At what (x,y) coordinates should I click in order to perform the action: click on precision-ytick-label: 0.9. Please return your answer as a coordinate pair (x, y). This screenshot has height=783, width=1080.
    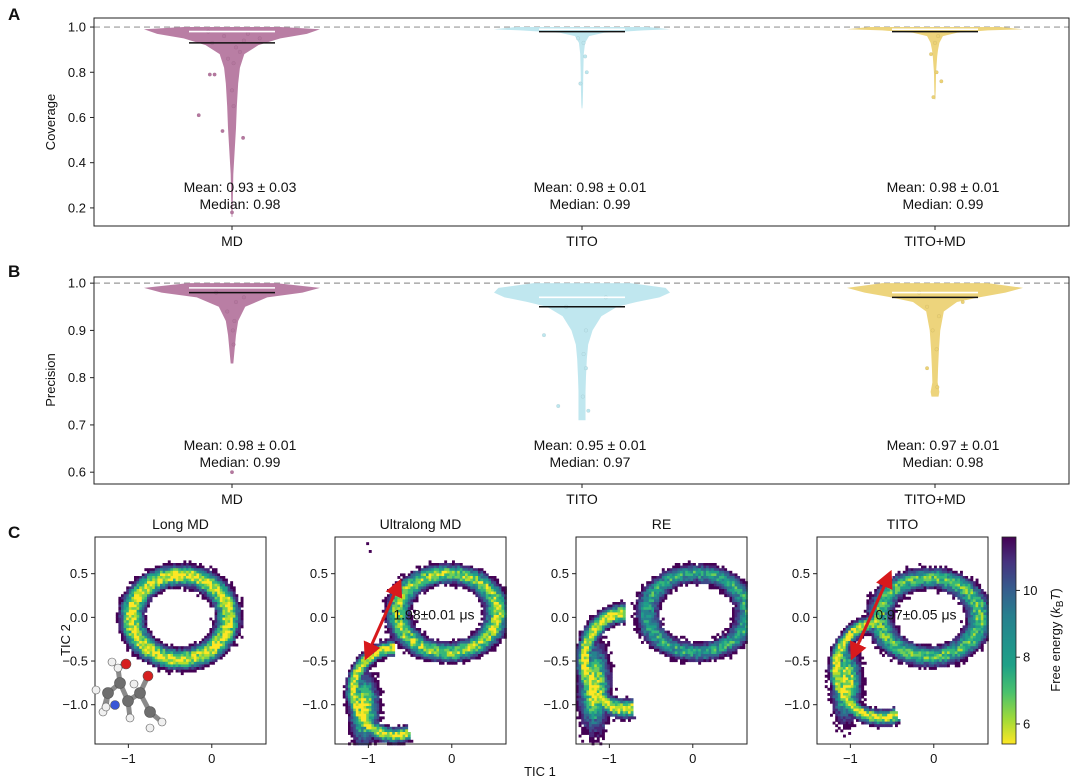
    Looking at the image, I should click on (77, 330).